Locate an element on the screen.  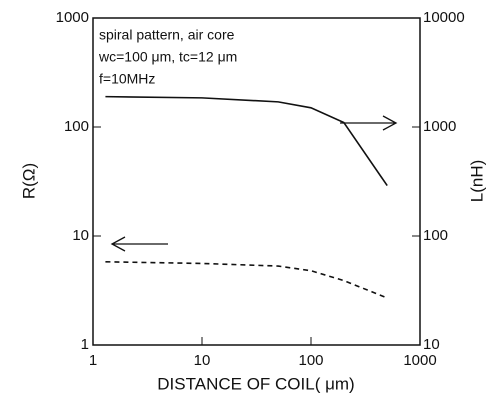
y-tick-label: 1 is located at coordinates (85, 344).